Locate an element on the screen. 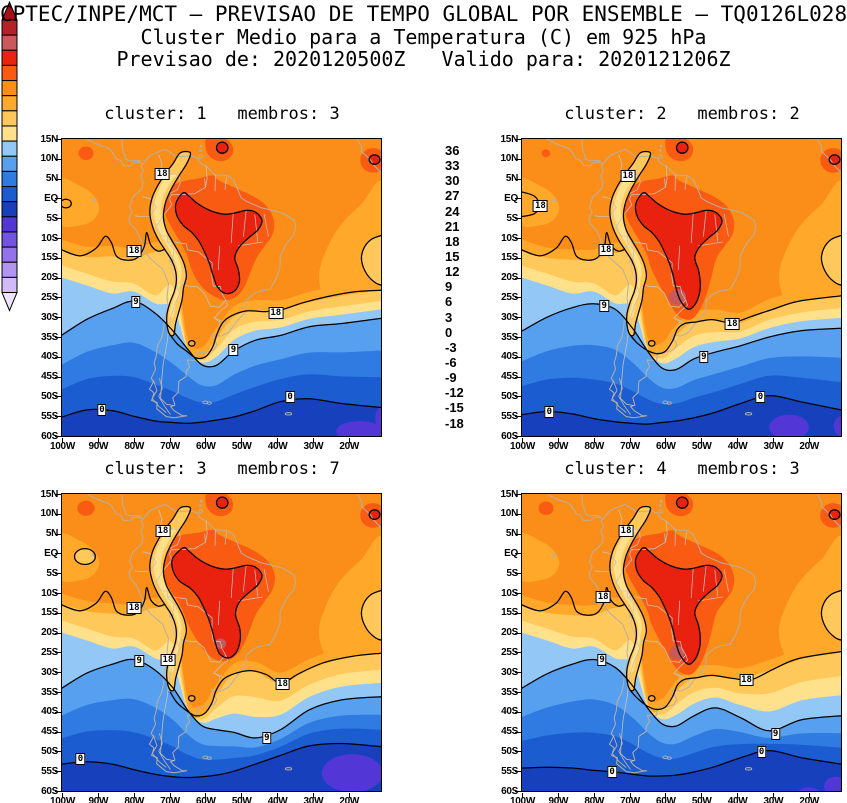 The width and height of the screenshot is (847, 803). panel-title-cluster-3: cluster: 3 membros: 7 is located at coordinates (222, 469).